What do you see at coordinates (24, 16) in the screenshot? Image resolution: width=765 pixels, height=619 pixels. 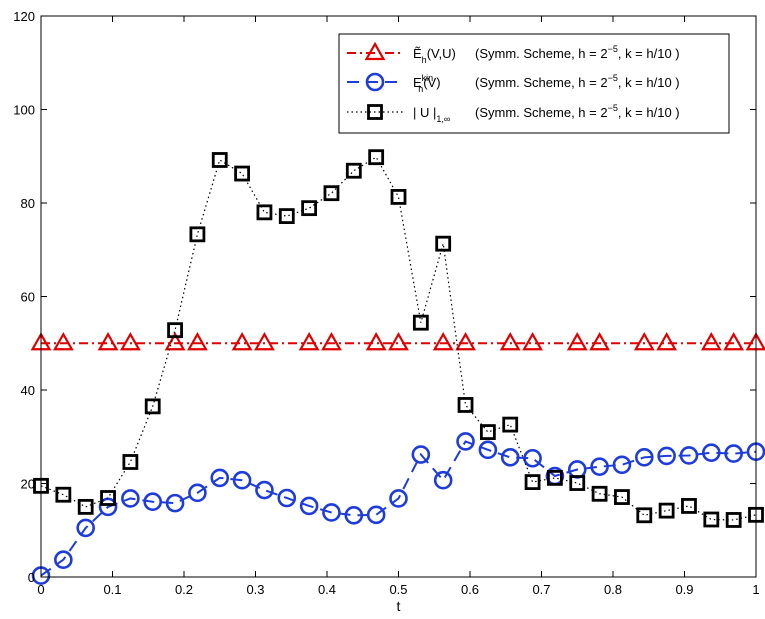 I see `y-tick-label: 120` at bounding box center [24, 16].